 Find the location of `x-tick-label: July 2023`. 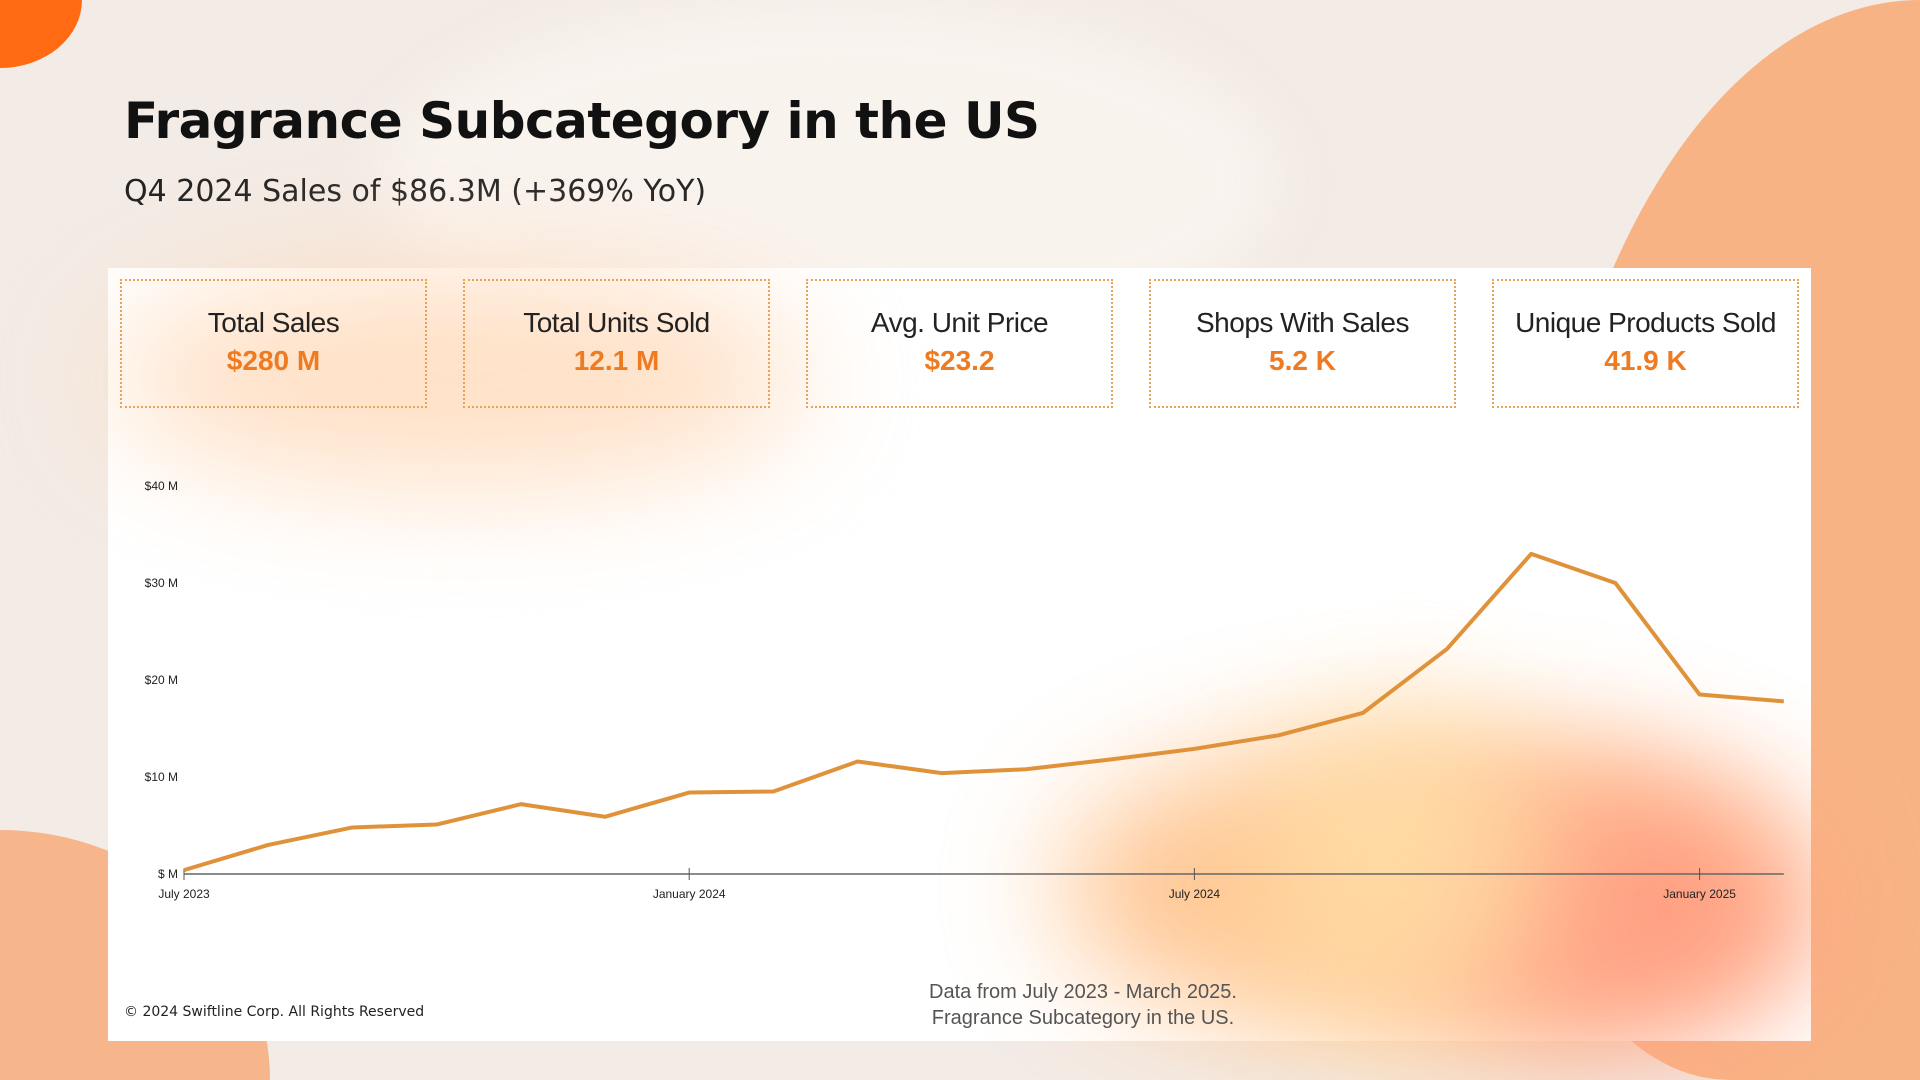

x-tick-label: July 2023 is located at coordinates (184, 894).